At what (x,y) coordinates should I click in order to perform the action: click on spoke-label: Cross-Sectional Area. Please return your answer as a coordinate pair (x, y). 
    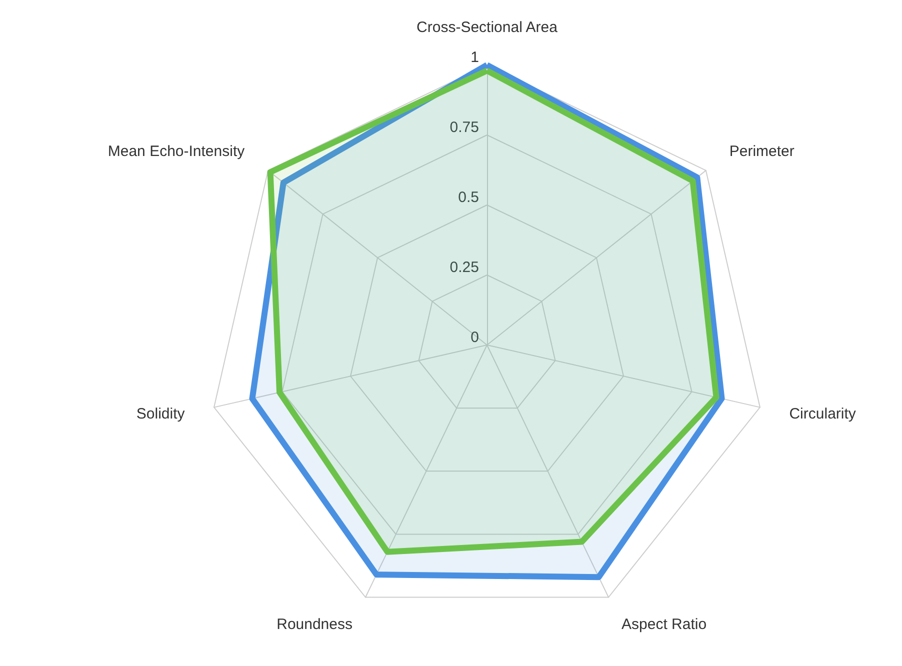
    Looking at the image, I should click on (487, 27).